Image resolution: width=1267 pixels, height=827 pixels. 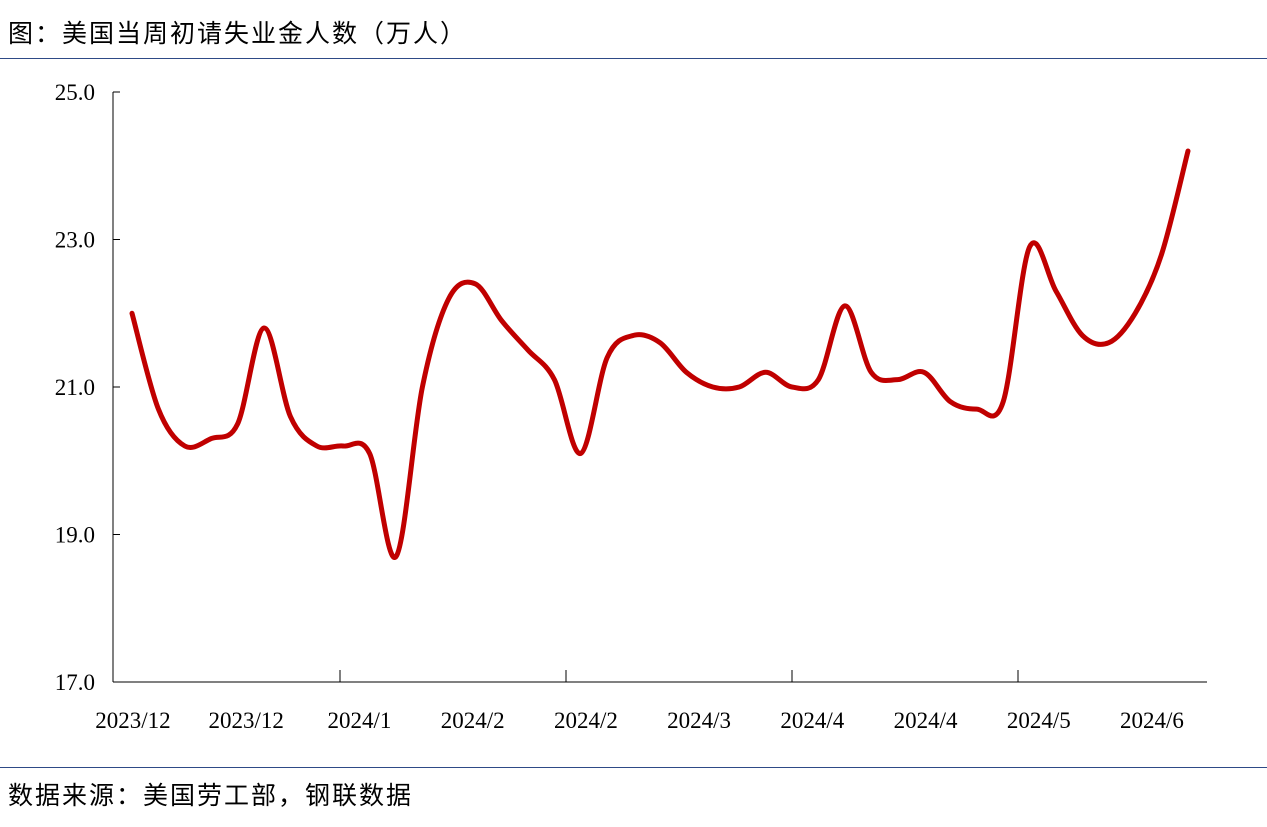 I want to click on source-note: 数据来源：美国劳工部，钢联数据, so click(x=211, y=795).